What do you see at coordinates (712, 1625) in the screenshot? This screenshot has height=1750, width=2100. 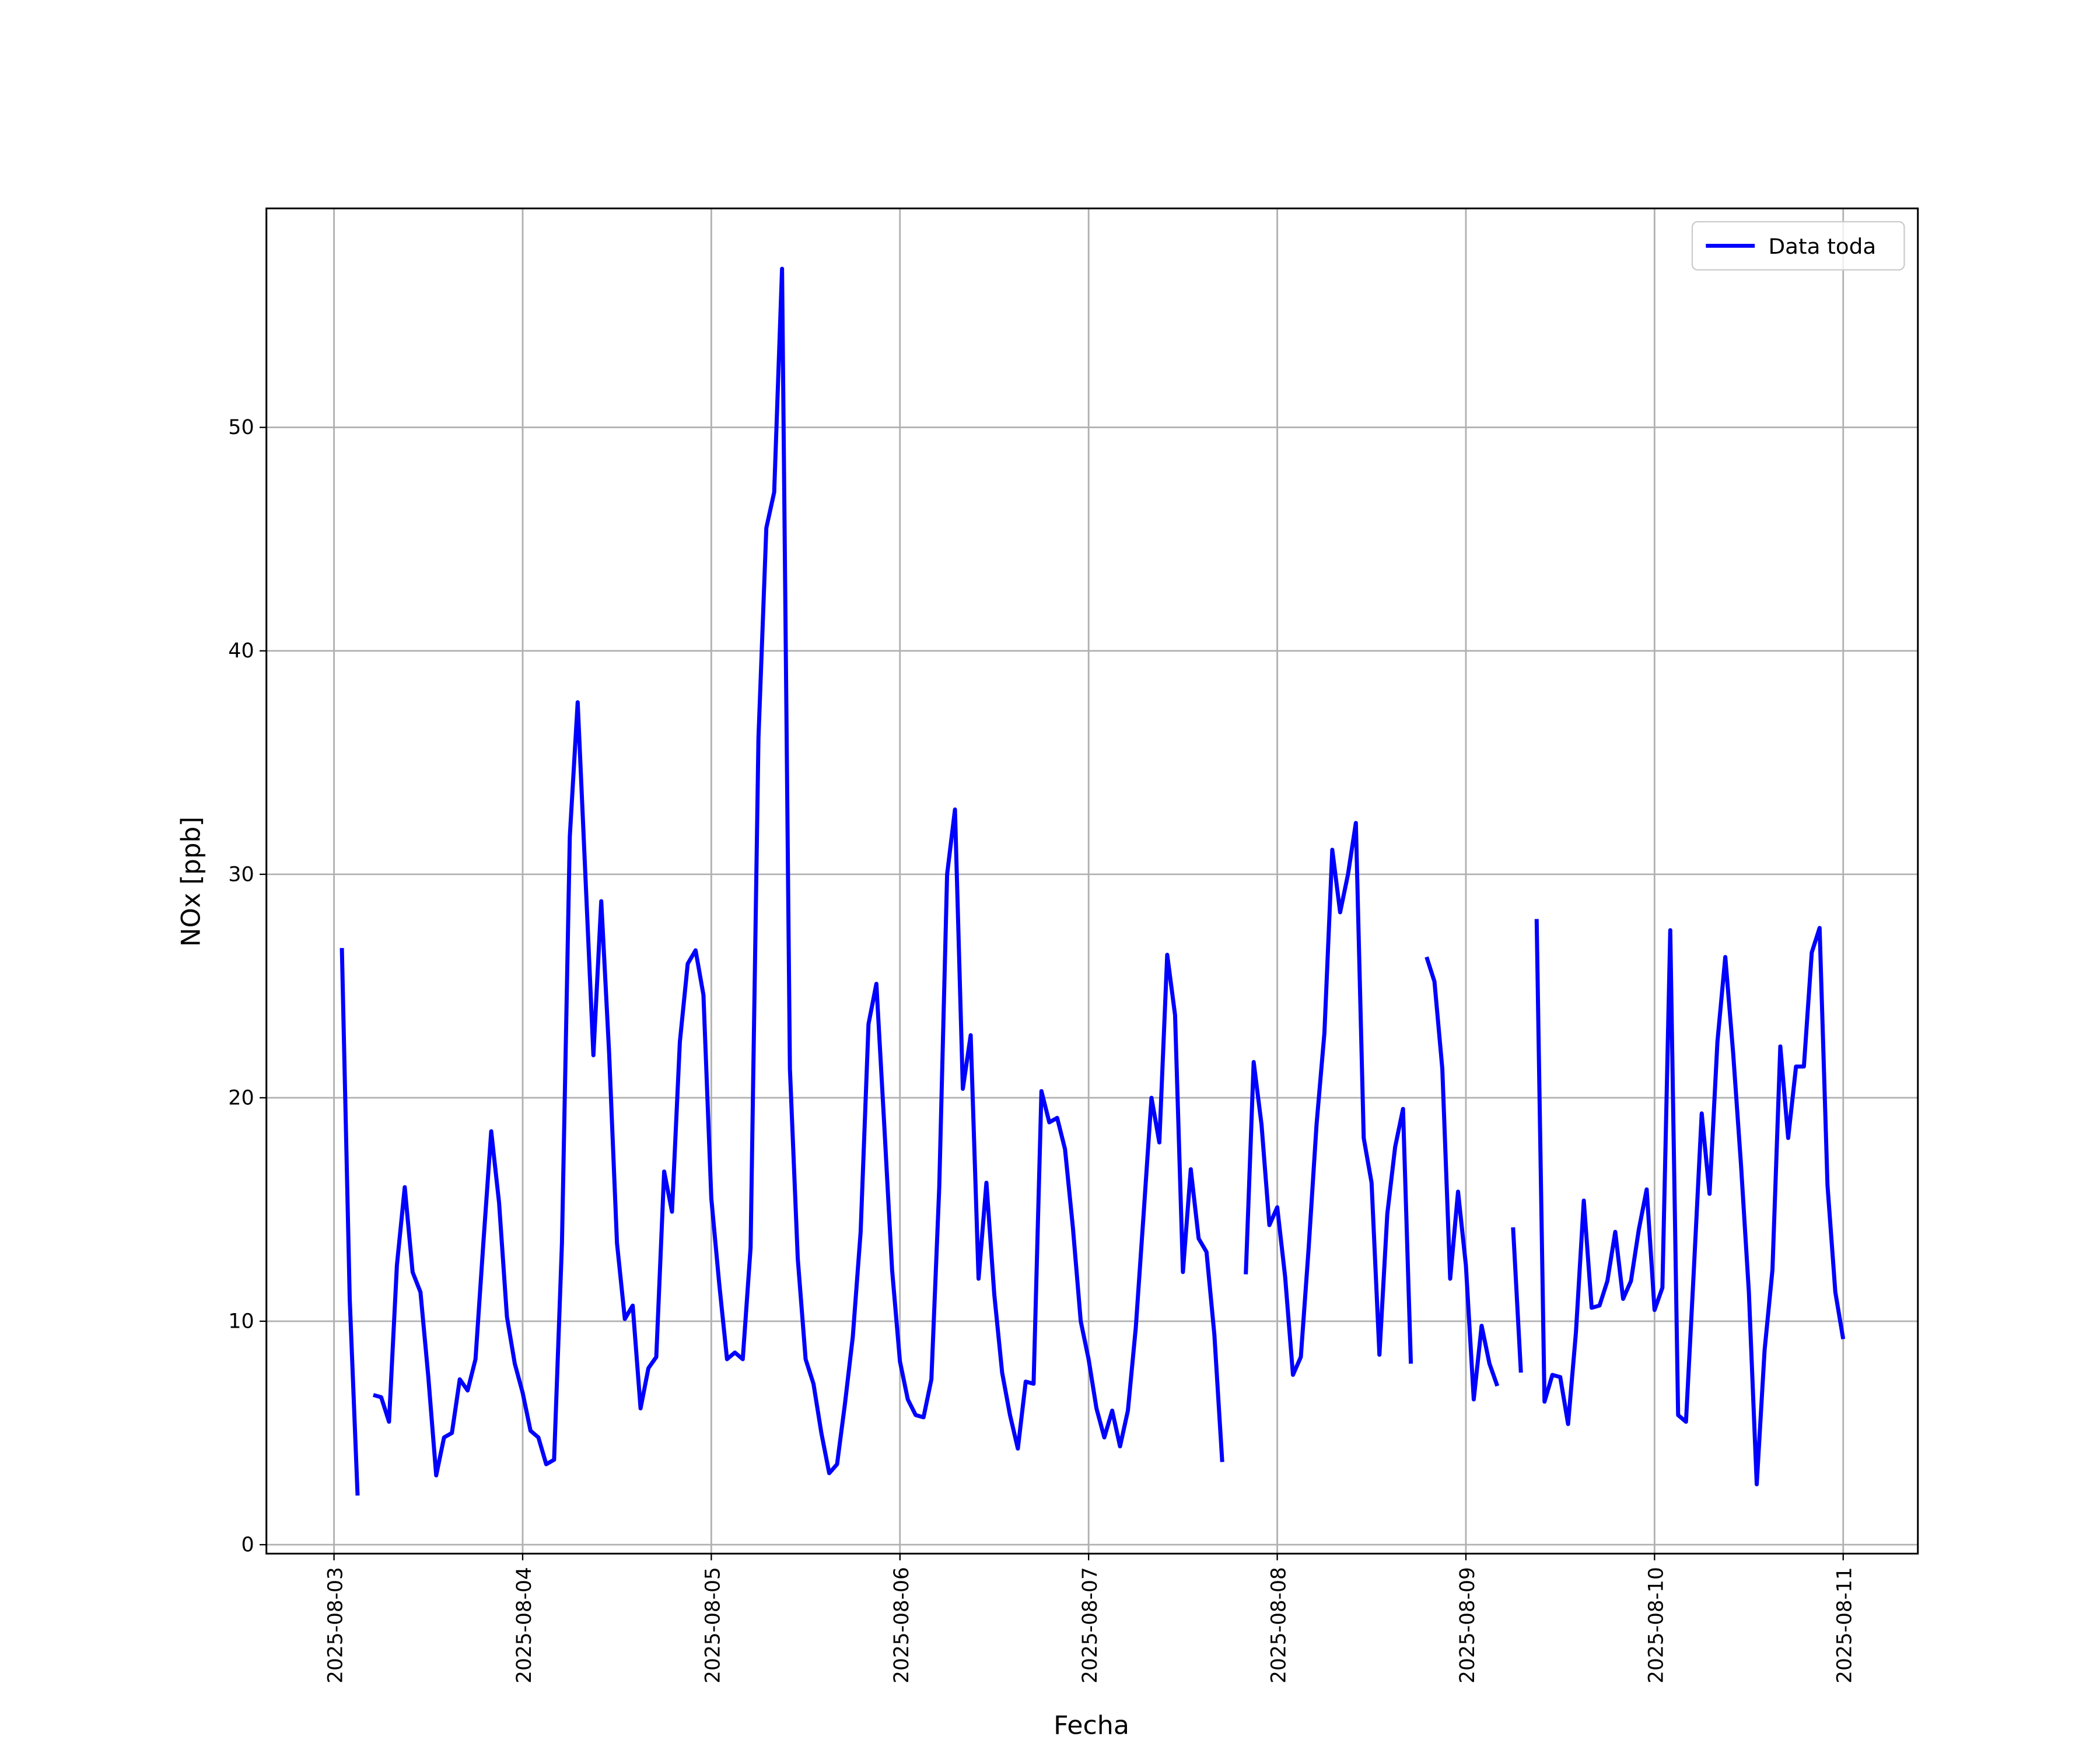 I see `x-tick-label: 2025-08-05` at bounding box center [712, 1625].